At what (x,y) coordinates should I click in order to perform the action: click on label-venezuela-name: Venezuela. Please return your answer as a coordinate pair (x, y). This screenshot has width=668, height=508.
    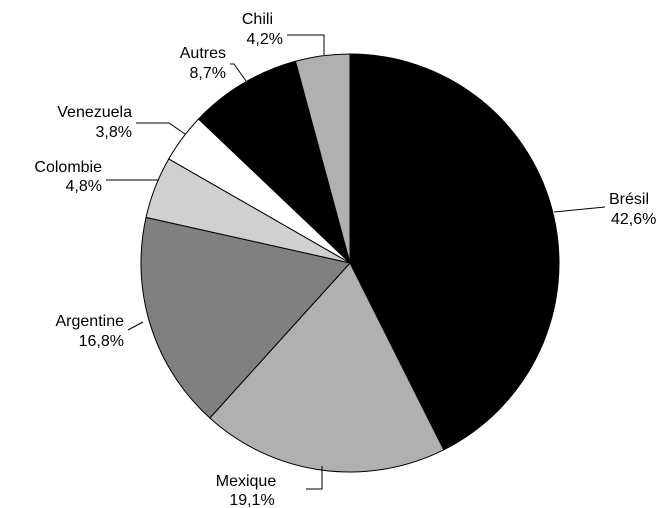
    Looking at the image, I should click on (94, 112).